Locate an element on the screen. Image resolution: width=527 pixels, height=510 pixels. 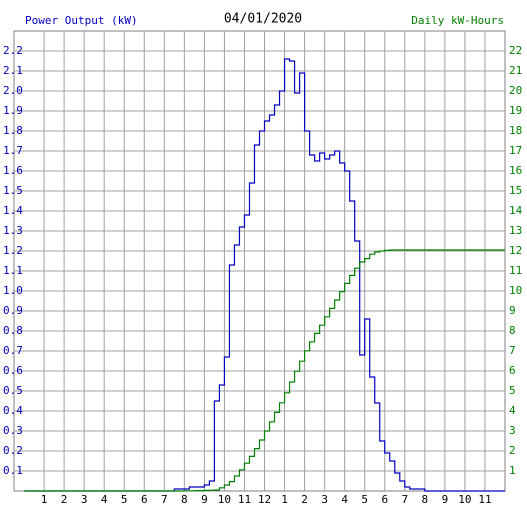
y-tick-label: 0.9 is located at coordinates (13, 310).